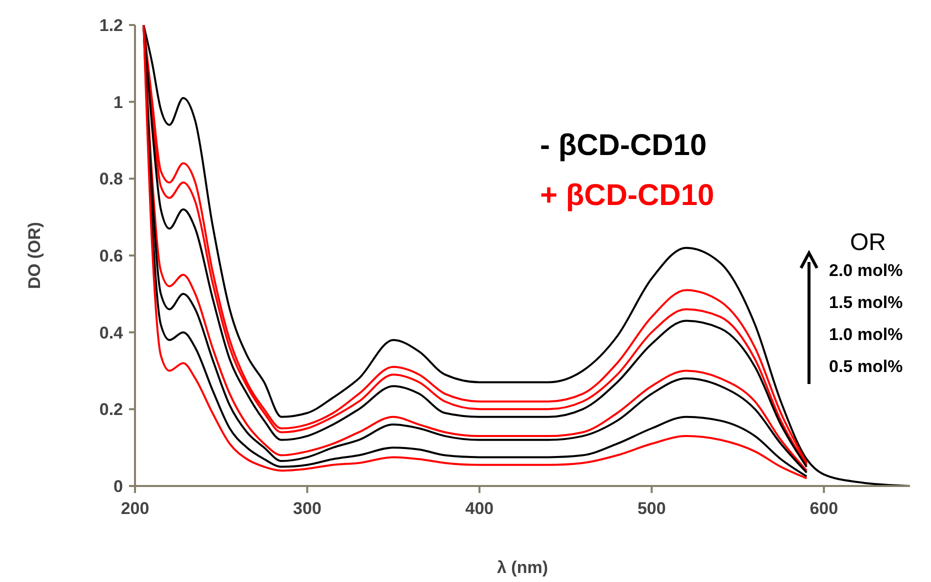 The width and height of the screenshot is (931, 582). I want to click on y-tick-label: 0.6, so click(111, 256).